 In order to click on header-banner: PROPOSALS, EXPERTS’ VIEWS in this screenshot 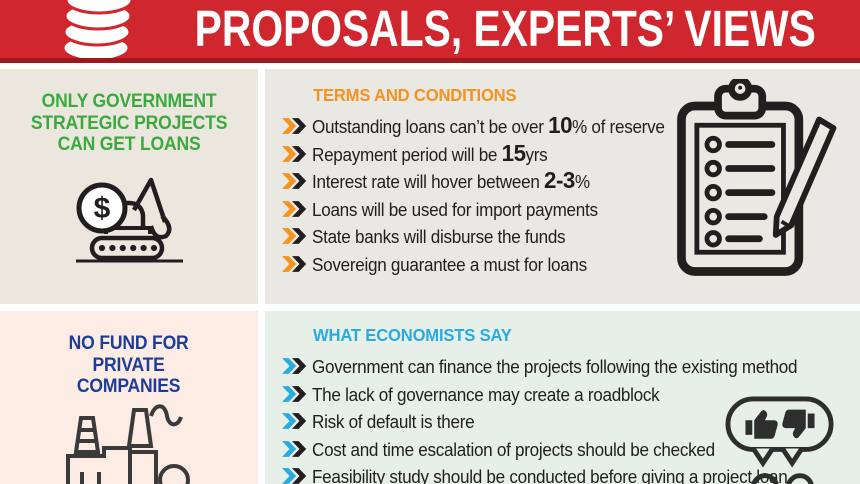, I will do `click(430, 31)`.